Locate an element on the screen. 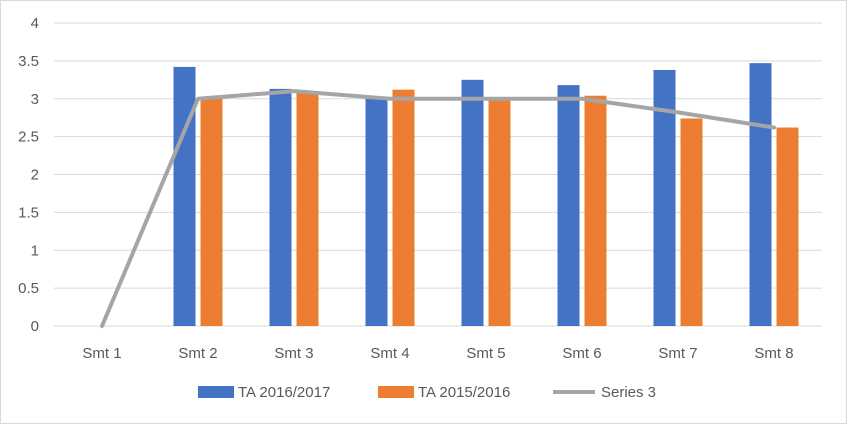 The width and height of the screenshot is (847, 424). legend: TA 2016/2017 TA 2015/2016 Series 3 is located at coordinates (427, 392).